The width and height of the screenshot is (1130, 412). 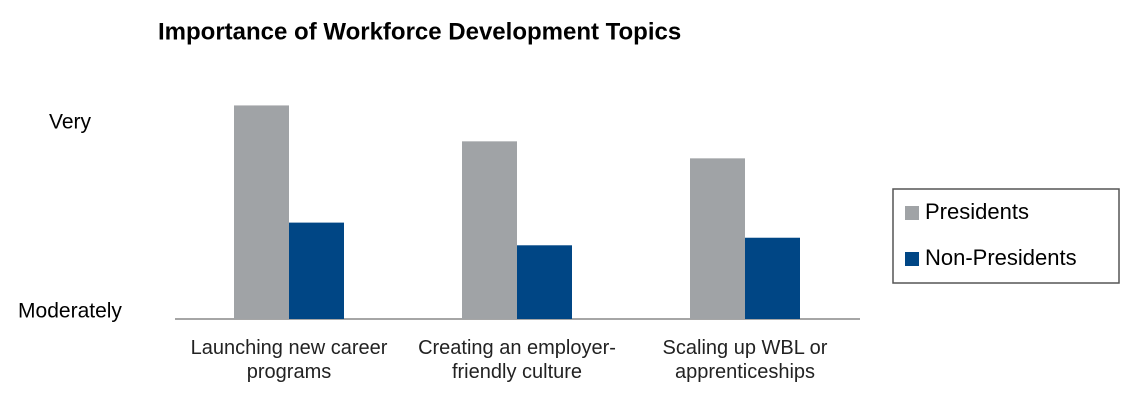 I want to click on legend-box, so click(x=1006, y=236).